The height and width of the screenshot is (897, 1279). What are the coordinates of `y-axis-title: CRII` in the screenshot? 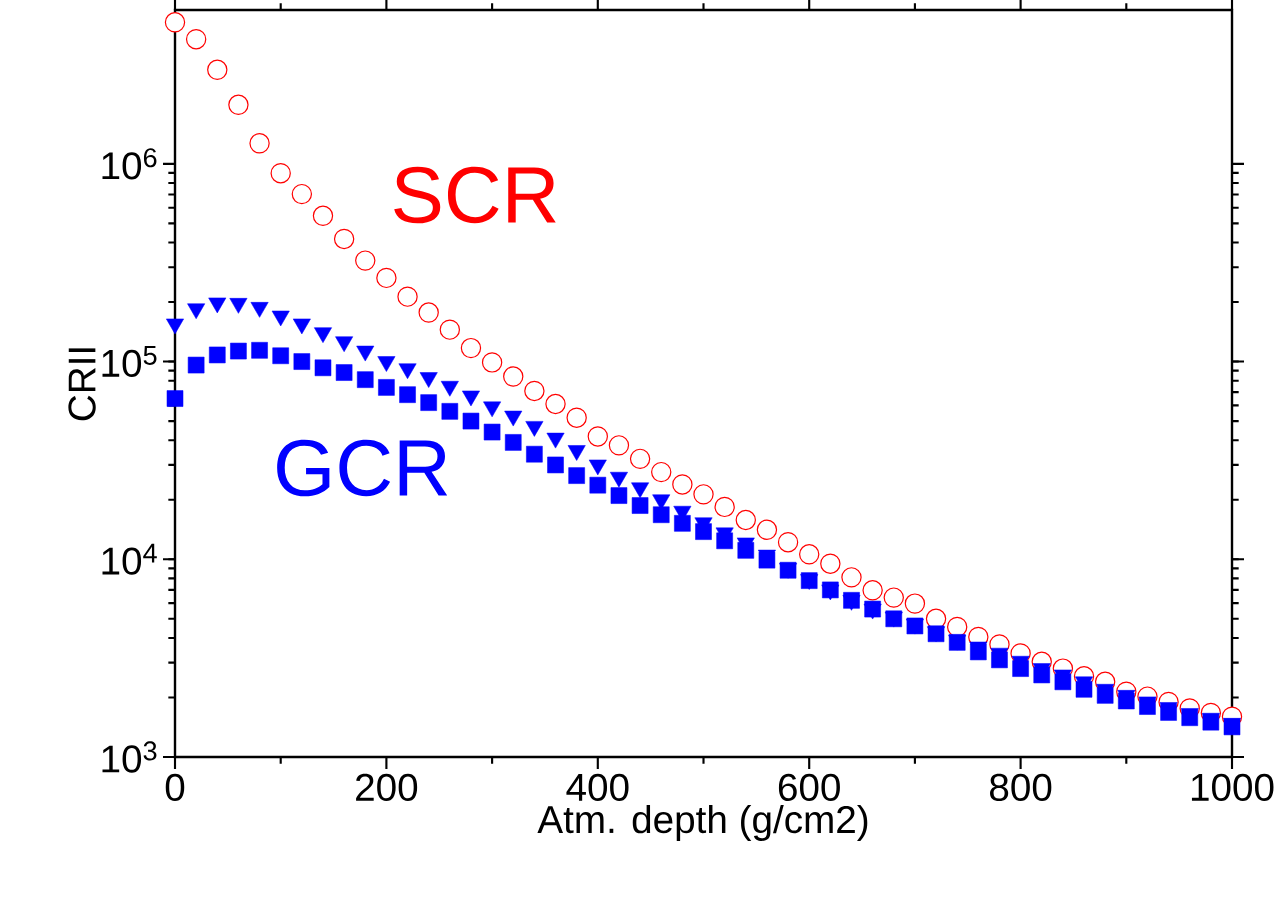 It's located at (82, 384).